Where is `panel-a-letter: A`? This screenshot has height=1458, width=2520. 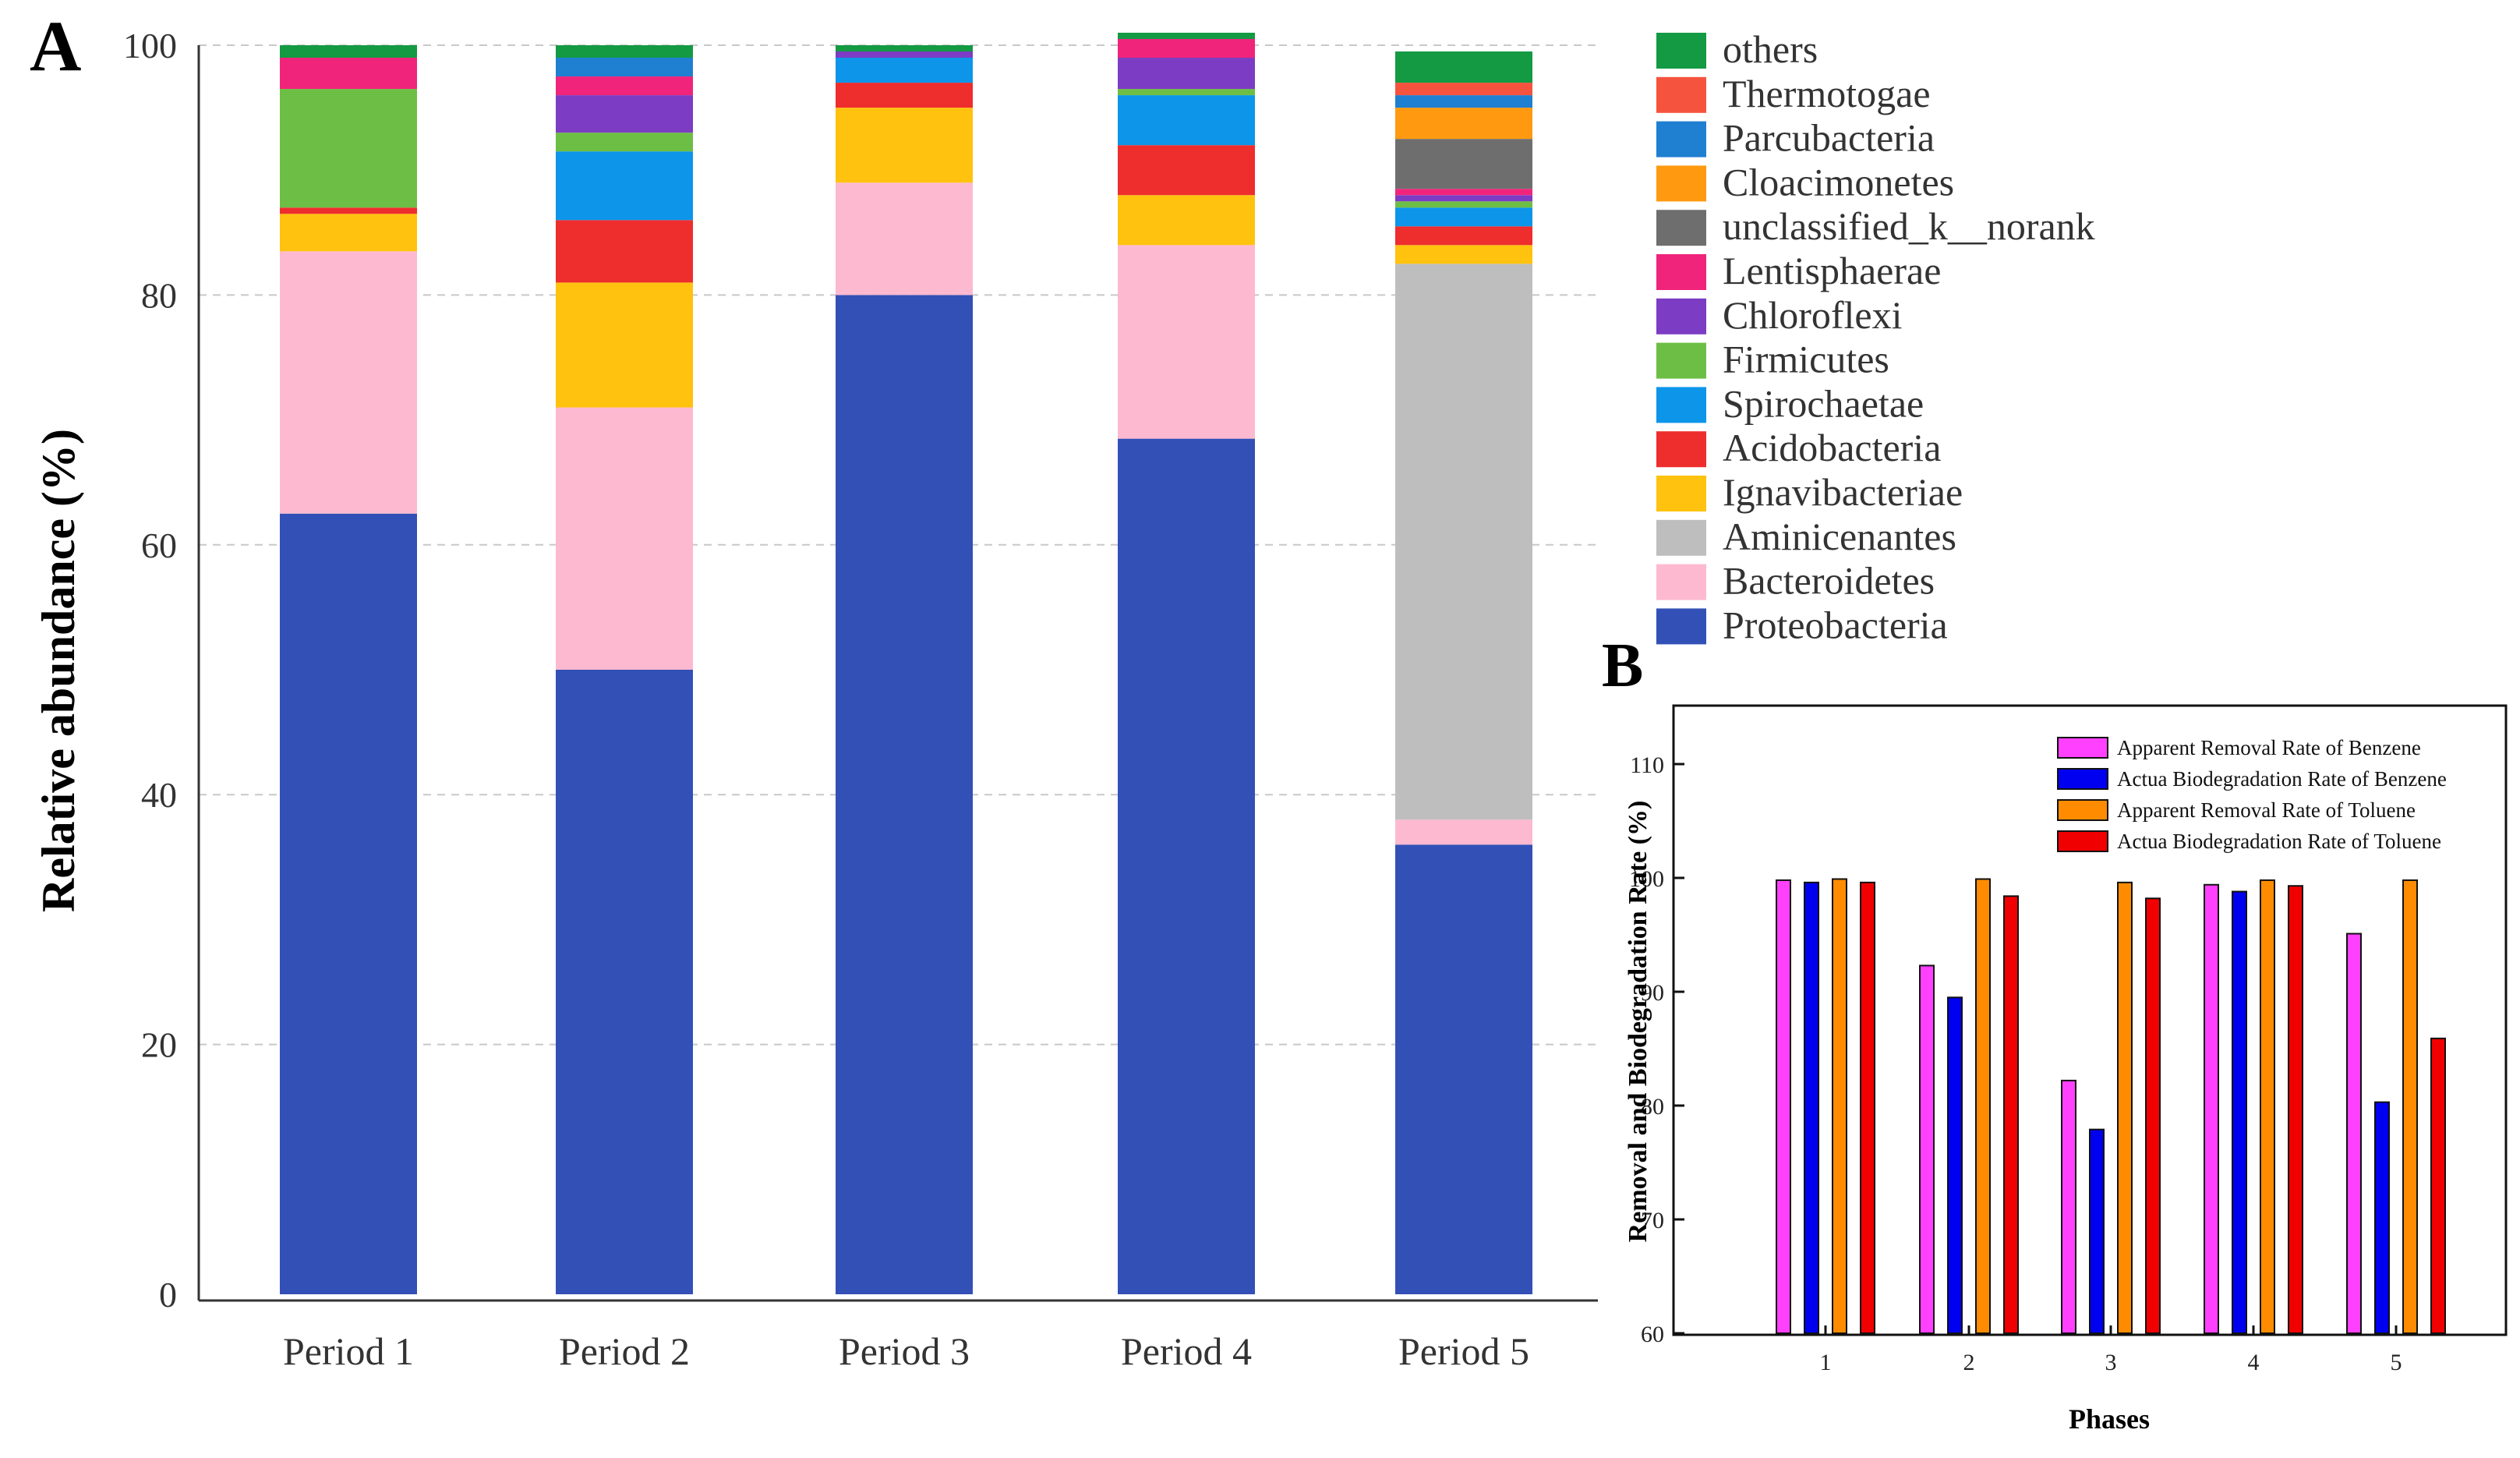 panel-a-letter: A is located at coordinates (56, 46).